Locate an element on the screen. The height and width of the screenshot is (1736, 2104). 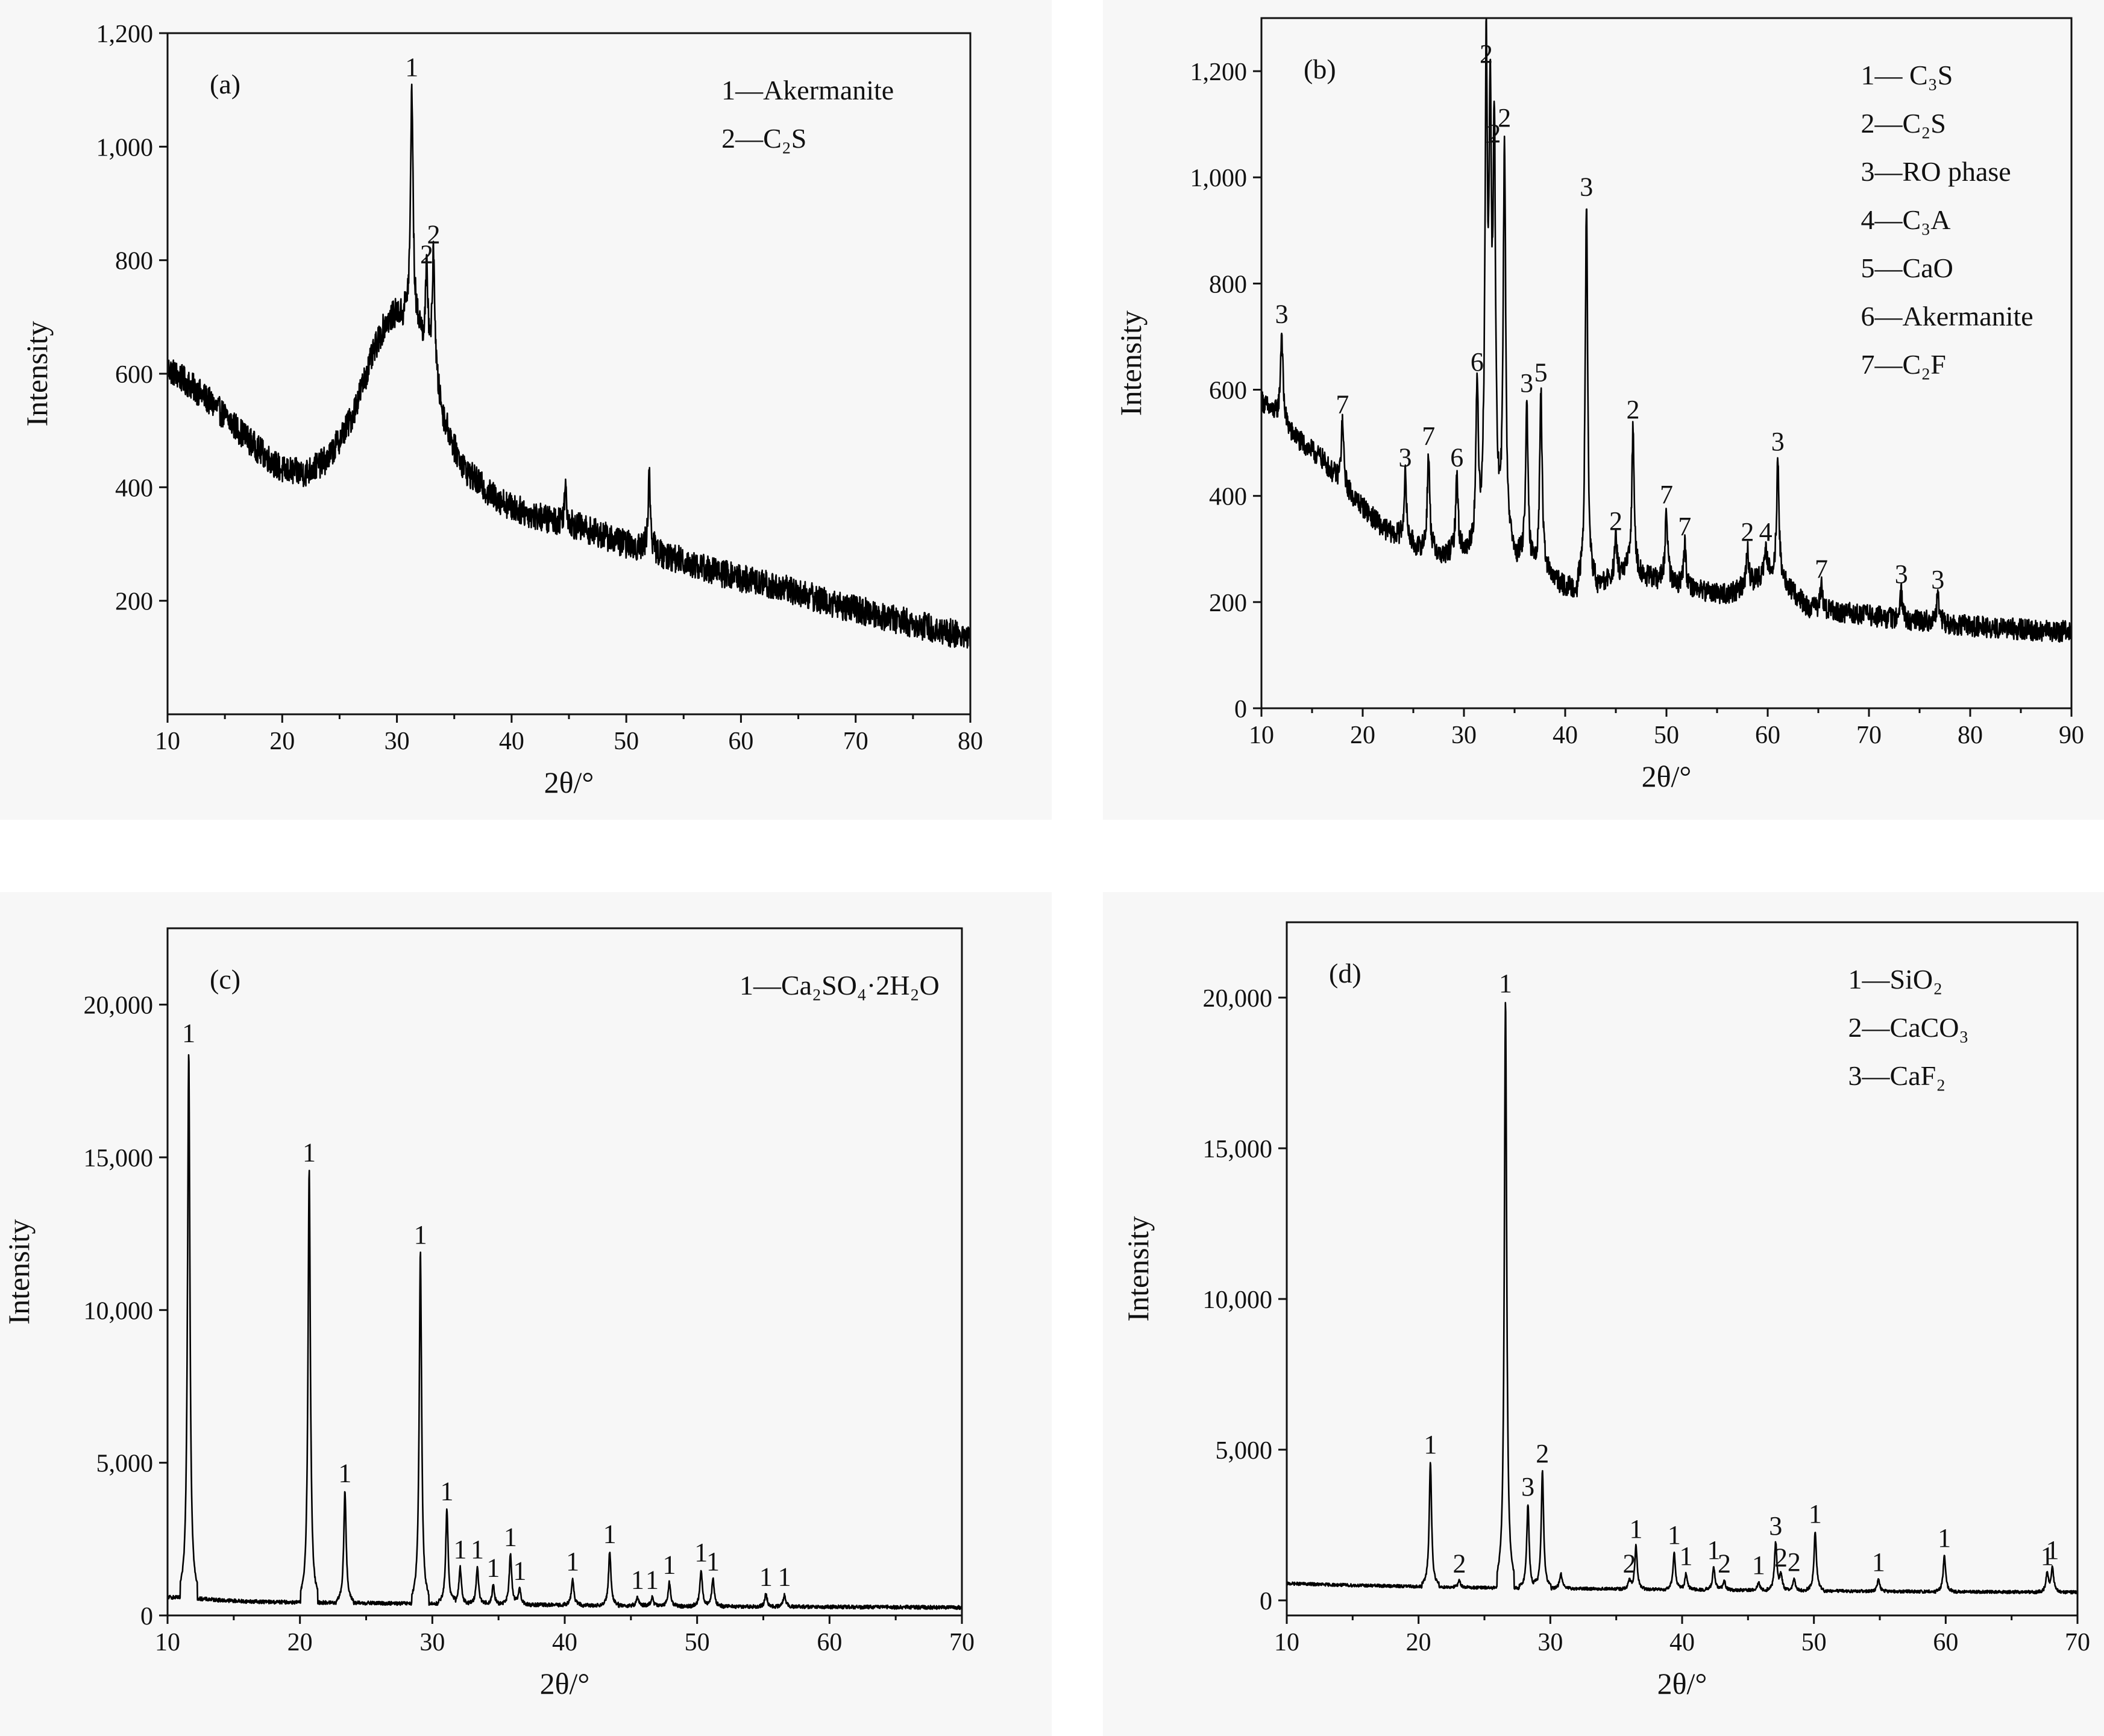
x-tick-label: 60 is located at coordinates (1767, 735).